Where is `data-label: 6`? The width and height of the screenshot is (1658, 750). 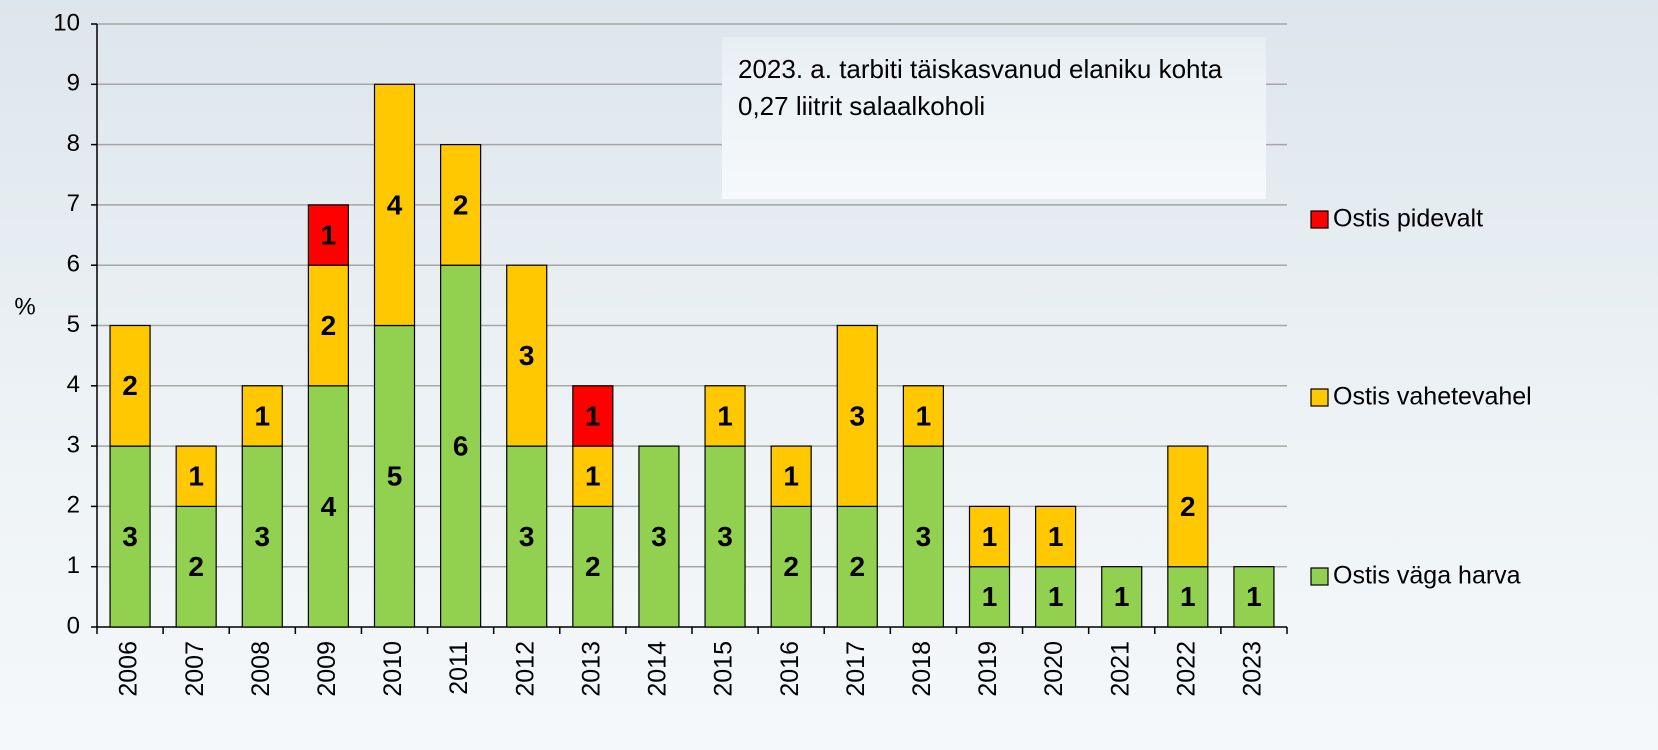 data-label: 6 is located at coordinates (461, 445).